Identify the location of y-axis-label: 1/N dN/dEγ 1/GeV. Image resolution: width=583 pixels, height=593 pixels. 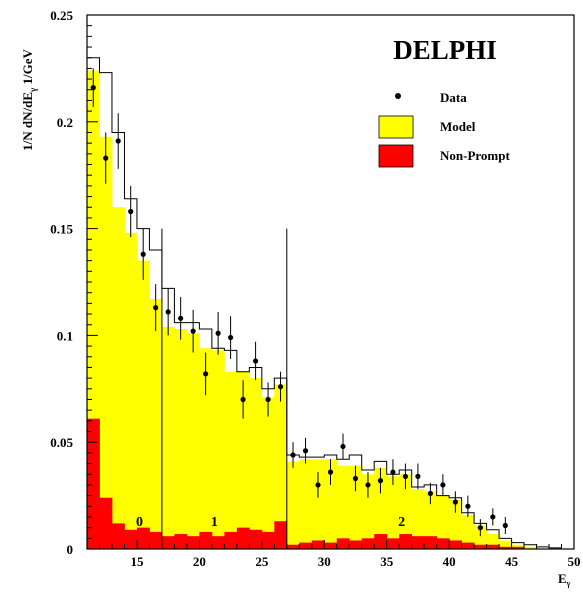
(29, 100).